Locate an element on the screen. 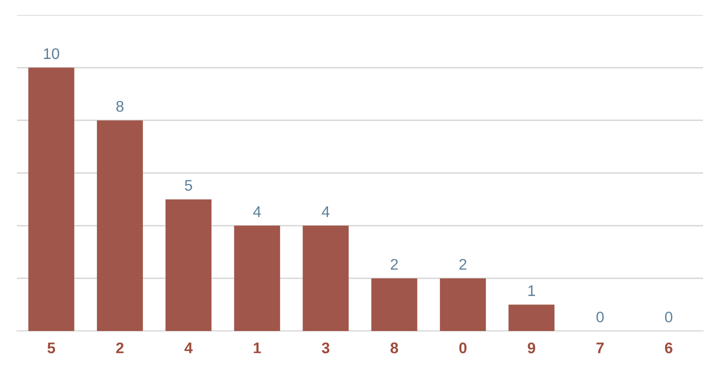  x-tick-label: 4 is located at coordinates (188, 348).